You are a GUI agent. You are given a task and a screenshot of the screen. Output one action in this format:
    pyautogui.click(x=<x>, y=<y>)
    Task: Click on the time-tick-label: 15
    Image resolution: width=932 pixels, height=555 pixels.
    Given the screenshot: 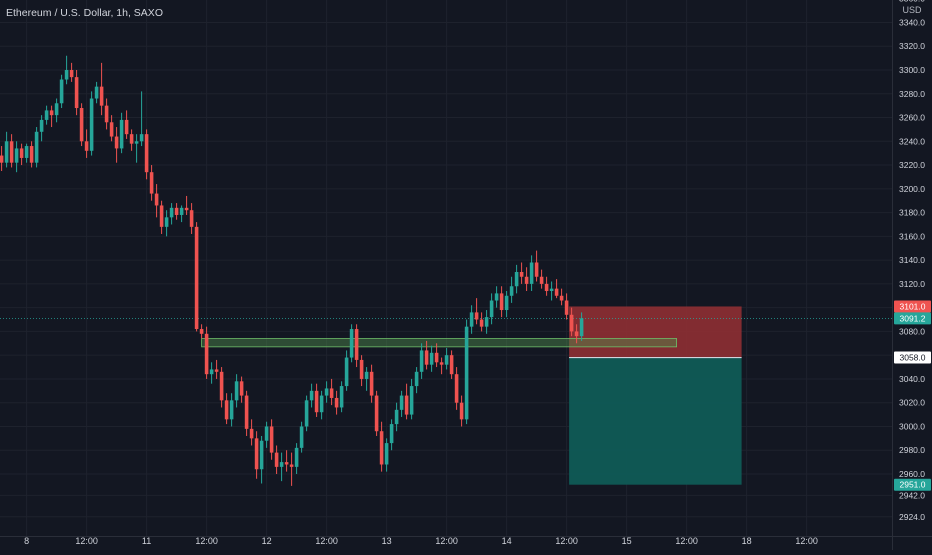 What is the action you would take?
    pyautogui.click(x=627, y=541)
    